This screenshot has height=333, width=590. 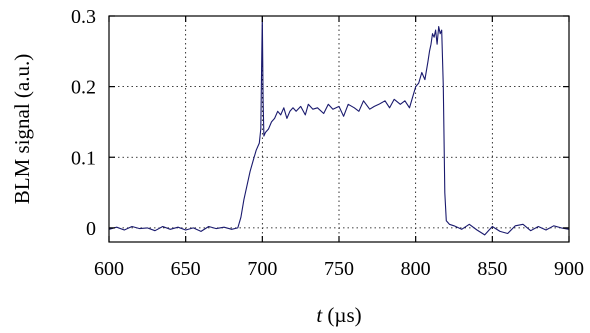 What do you see at coordinates (492, 269) in the screenshot?
I see `x-tick-label: 850` at bounding box center [492, 269].